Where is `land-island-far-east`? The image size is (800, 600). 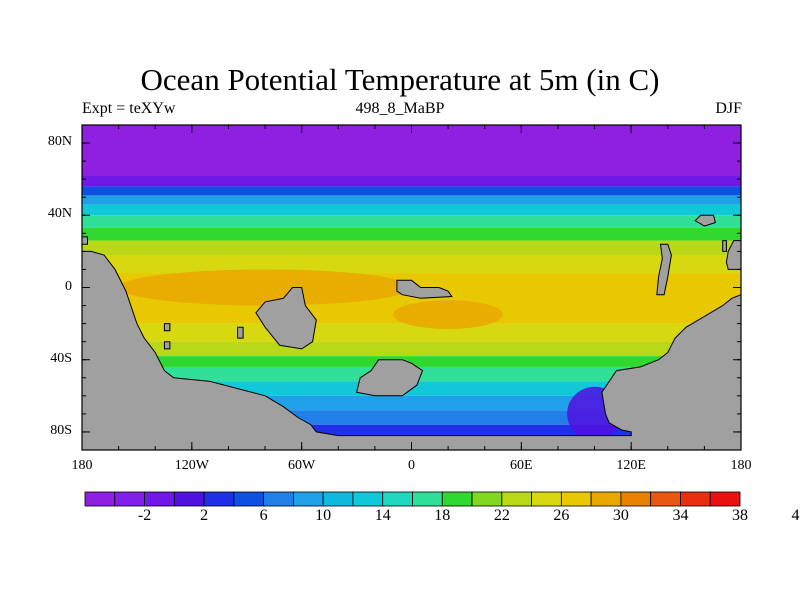 land-island-far-east is located at coordinates (724, 246).